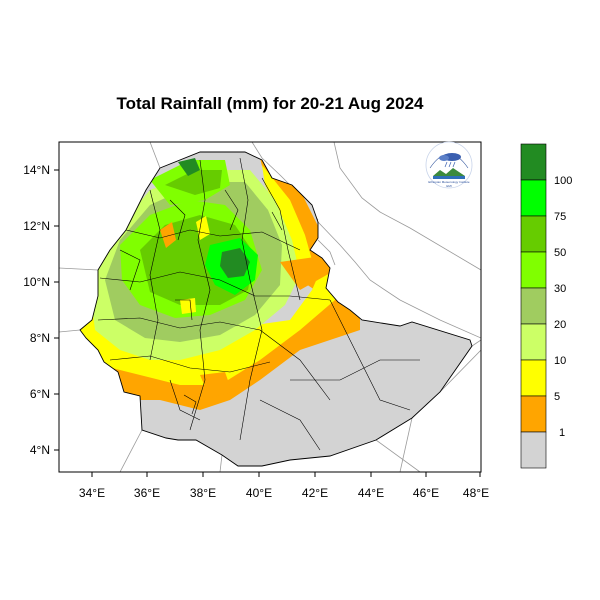 The image size is (600, 600). What do you see at coordinates (40, 394) in the screenshot?
I see `y-tick-label: 6°N` at bounding box center [40, 394].